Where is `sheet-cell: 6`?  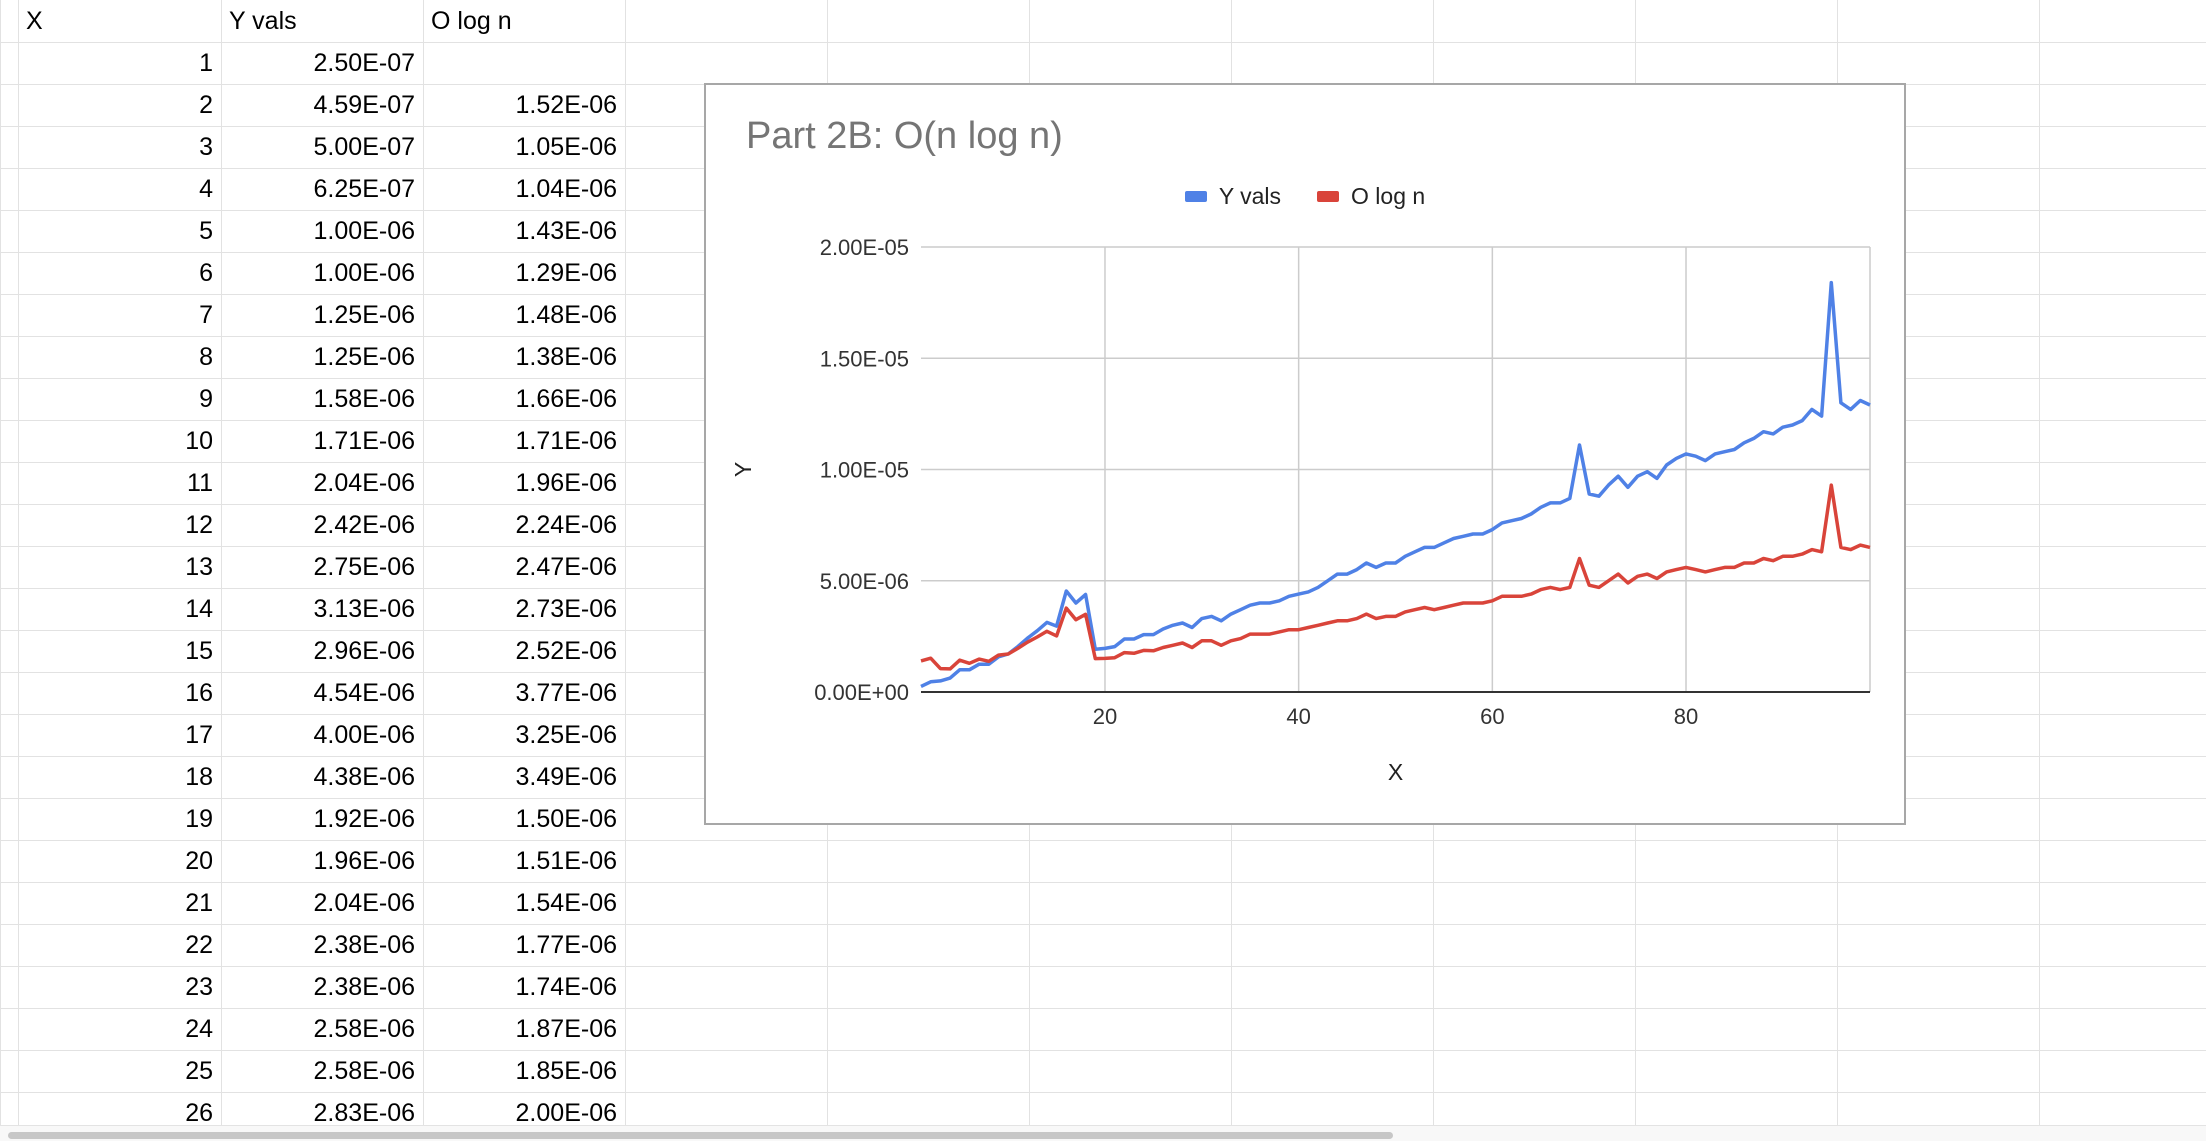
sheet-cell: 6 is located at coordinates (206, 273).